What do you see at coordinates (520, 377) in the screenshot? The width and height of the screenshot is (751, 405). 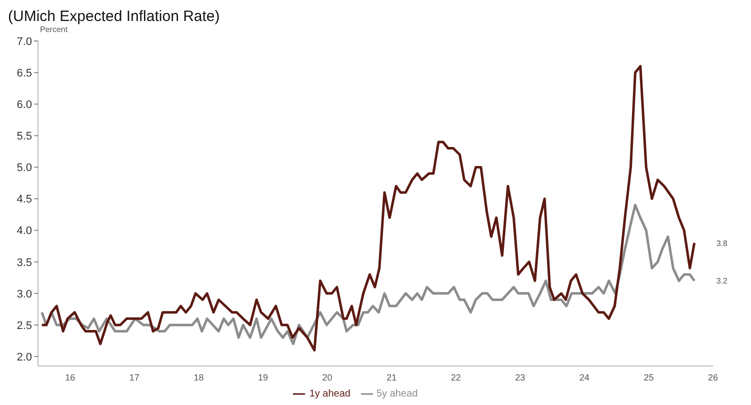 I see `x-tick-label: 23` at bounding box center [520, 377].